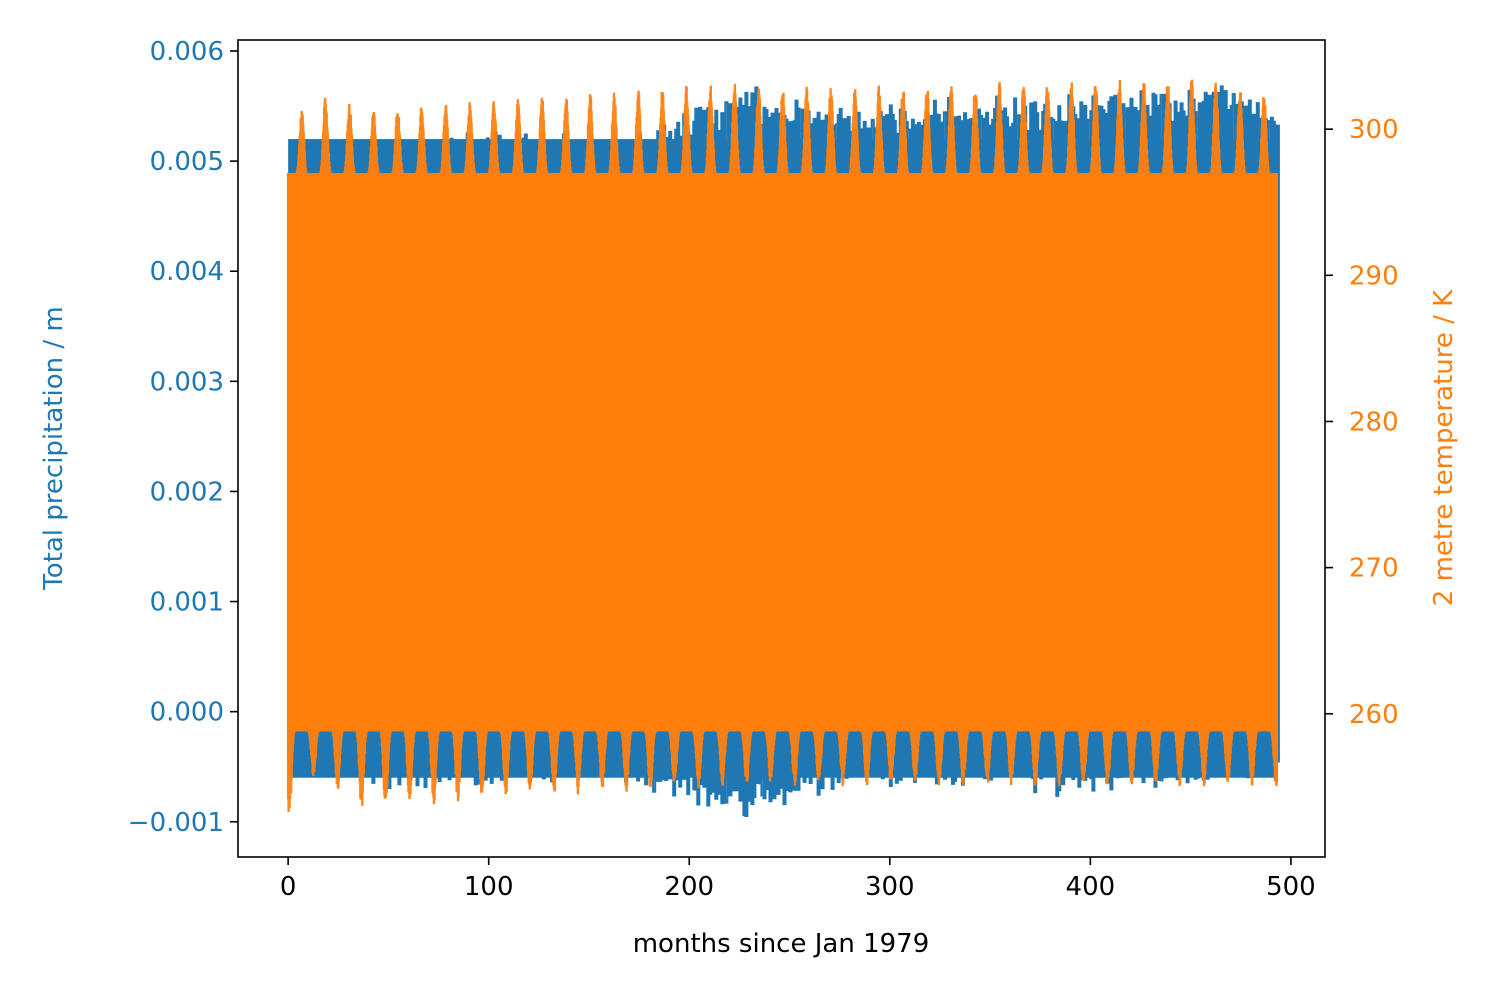  Describe the element at coordinates (187, 52) in the screenshot. I see `left-y-tick-label: 0.006` at that location.